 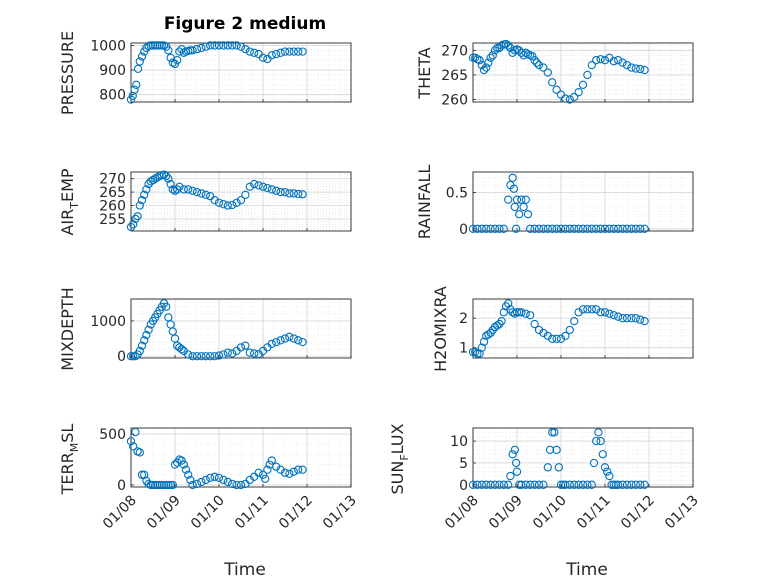 I want to click on rainfall-axes-box, so click(x=583, y=201).